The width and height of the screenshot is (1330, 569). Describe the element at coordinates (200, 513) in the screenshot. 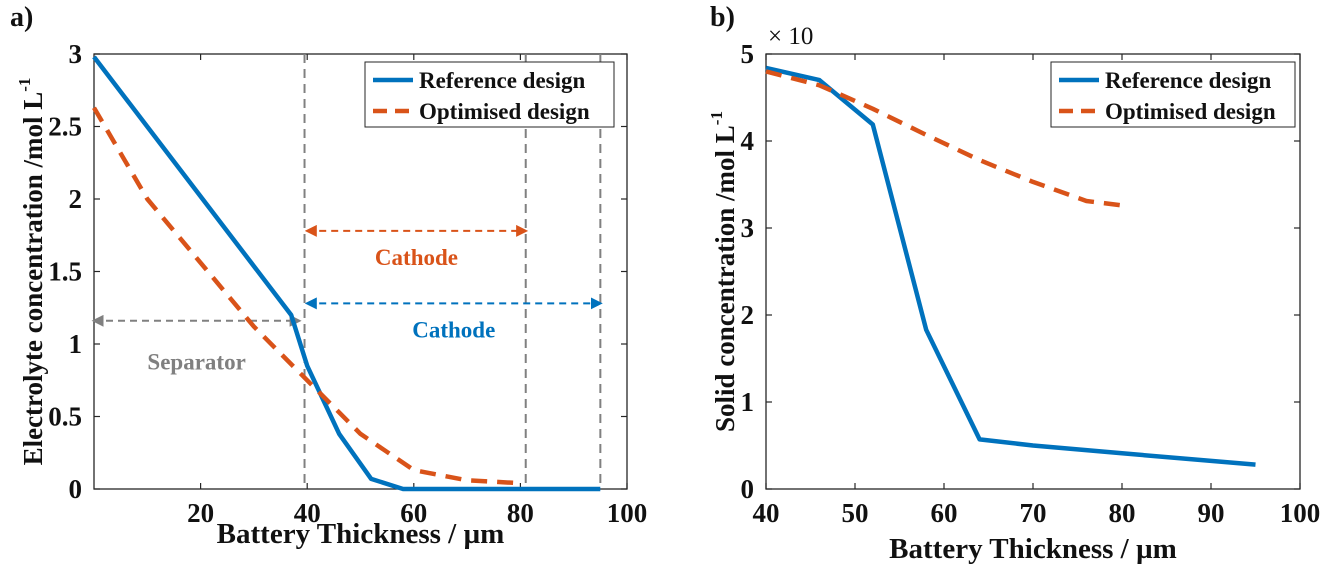

I see `x-tick-label: 20` at that location.